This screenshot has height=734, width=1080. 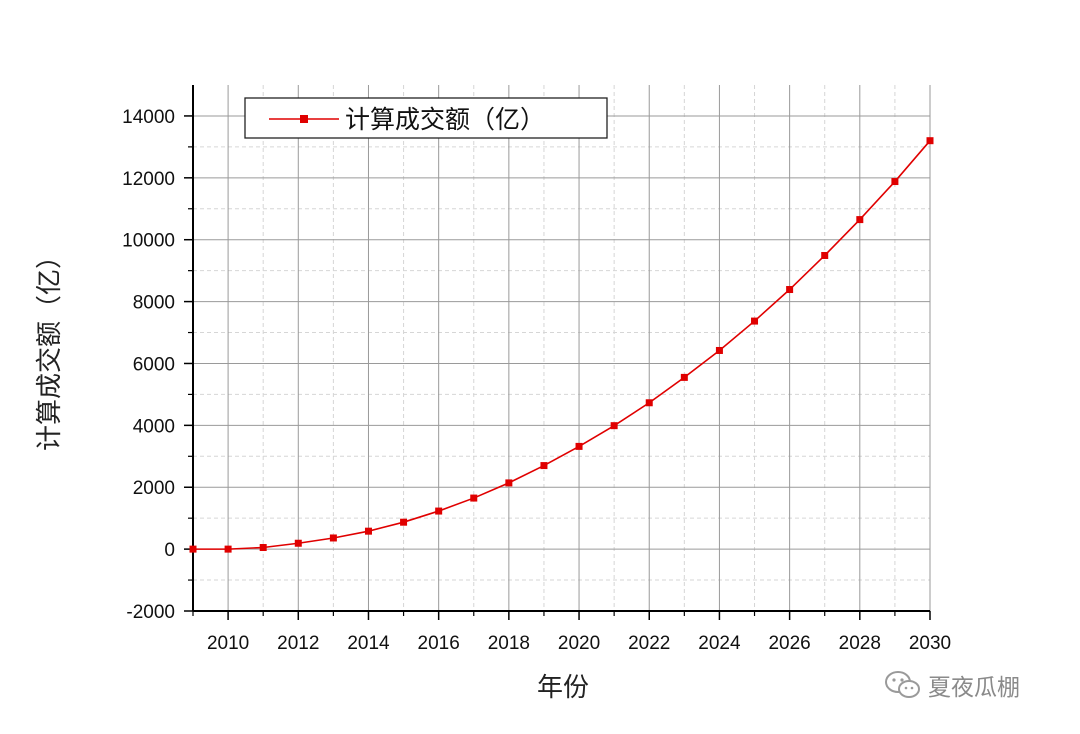 I want to click on x-axis-title: 年份, so click(x=563, y=688).